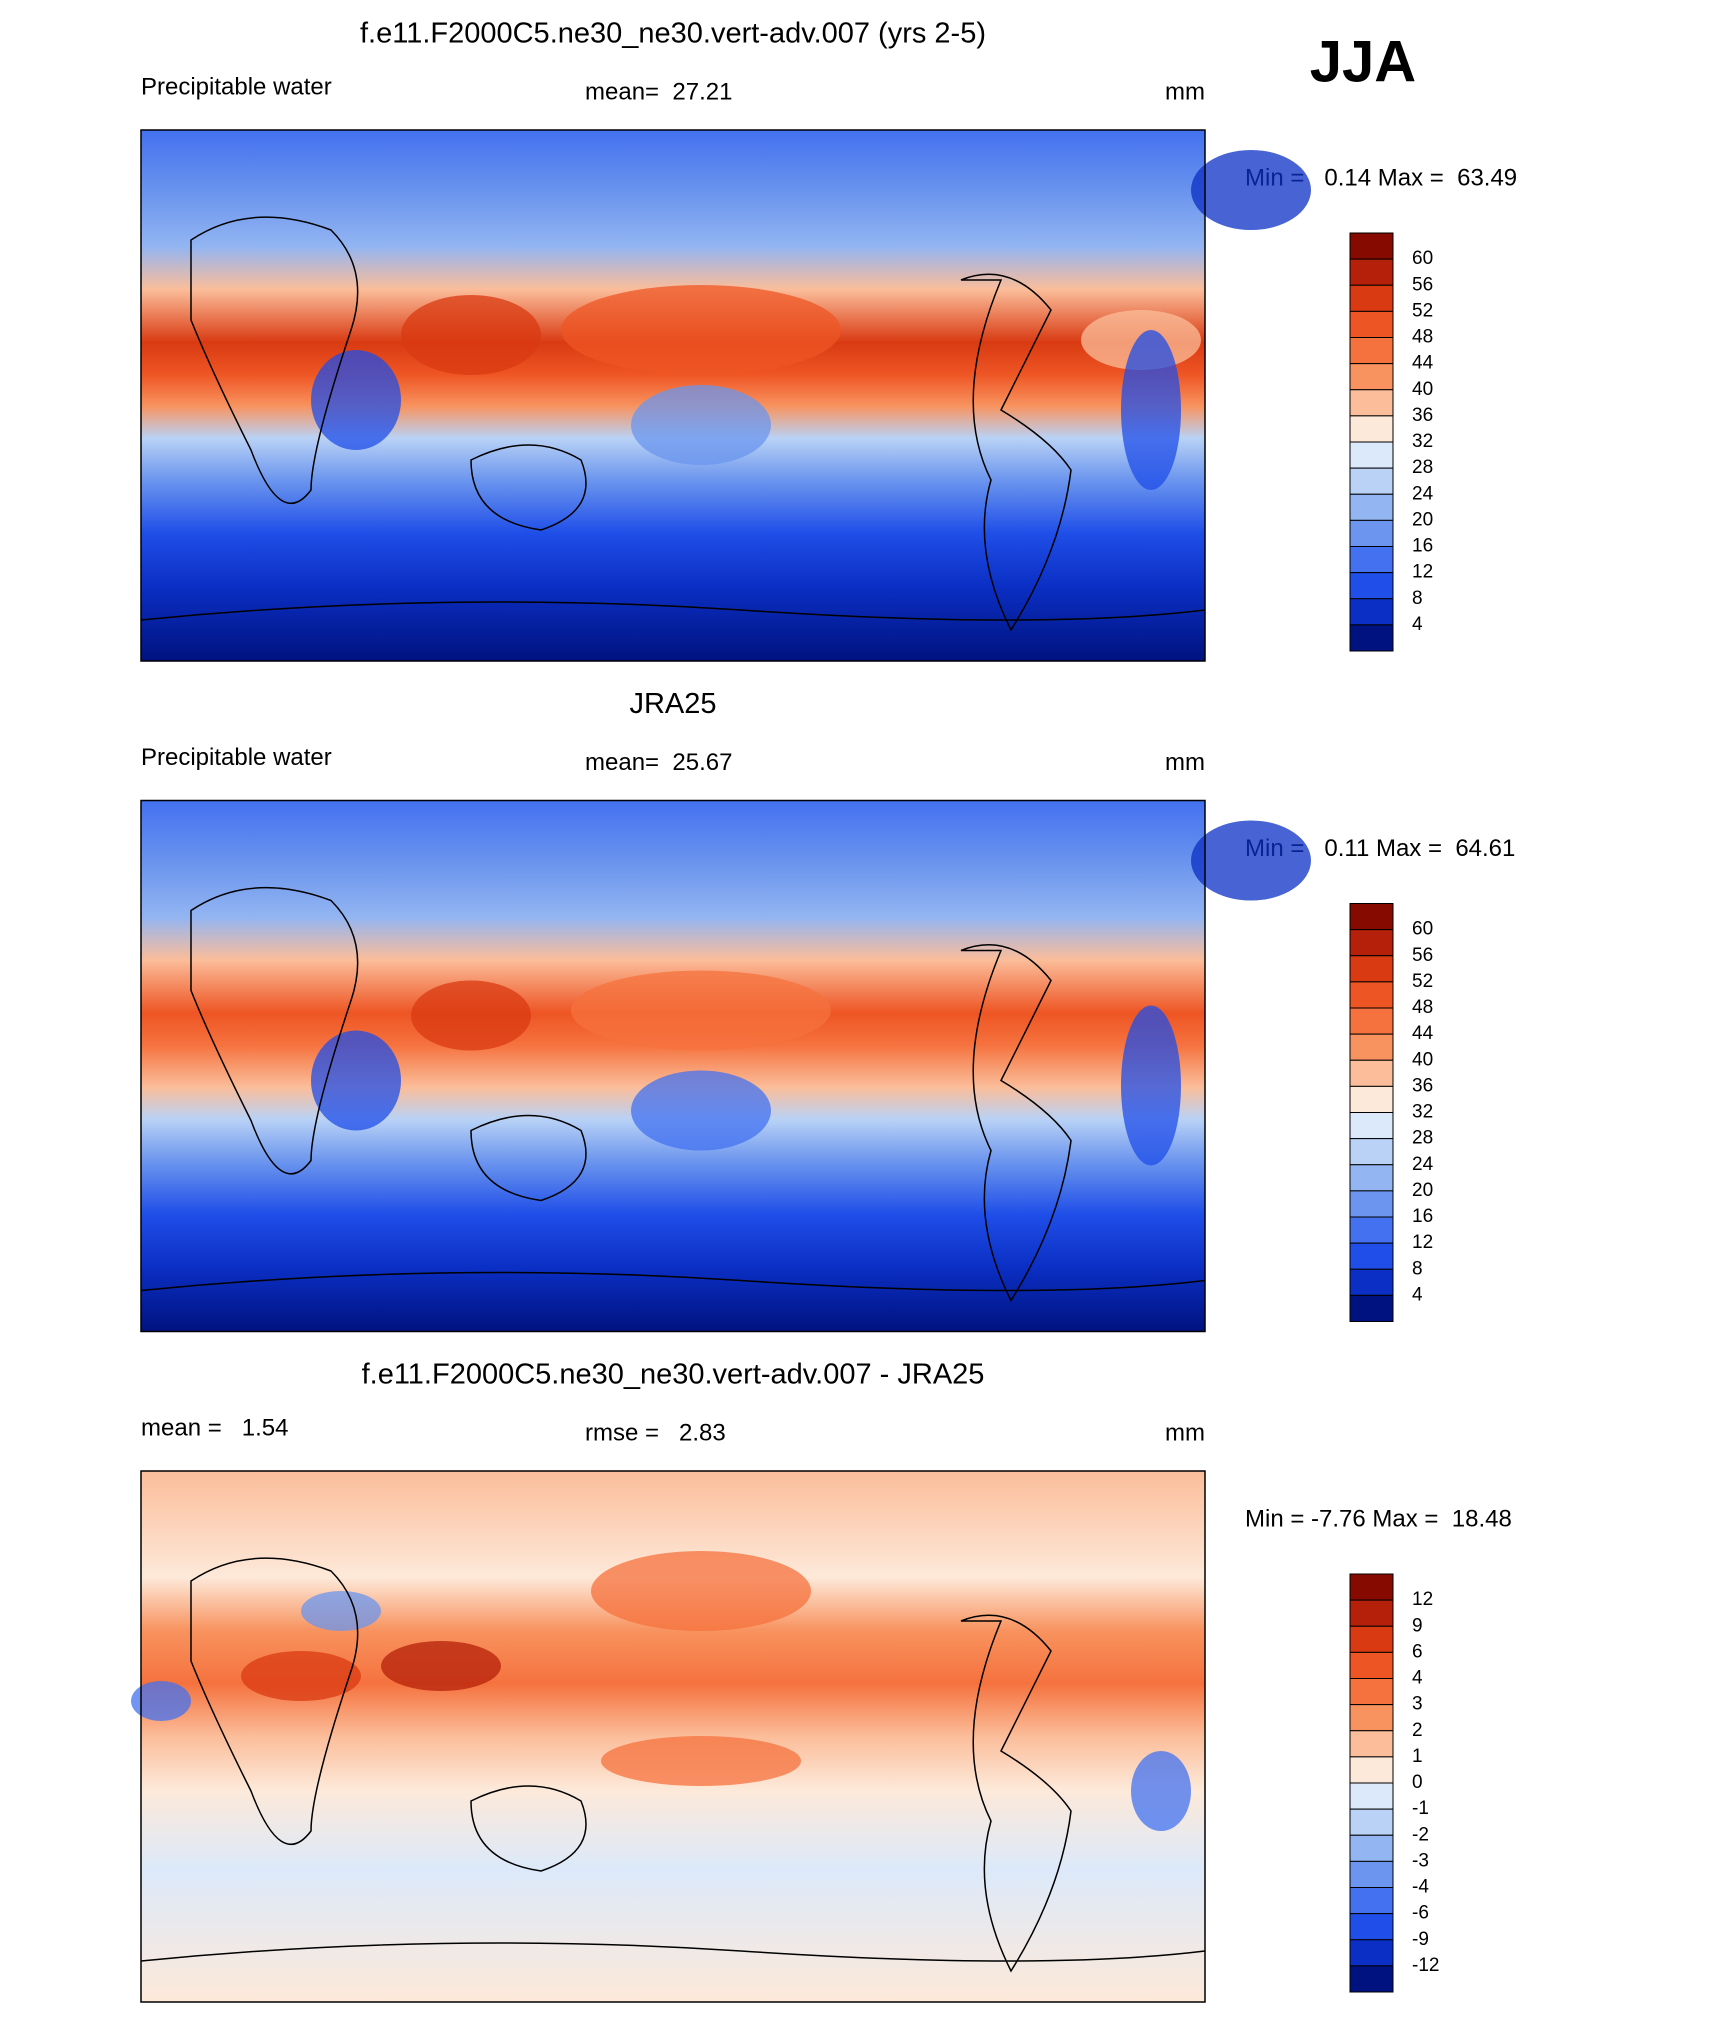 The image size is (1710, 2036). I want to click on colorbar-label: 28, so click(1422, 1138).